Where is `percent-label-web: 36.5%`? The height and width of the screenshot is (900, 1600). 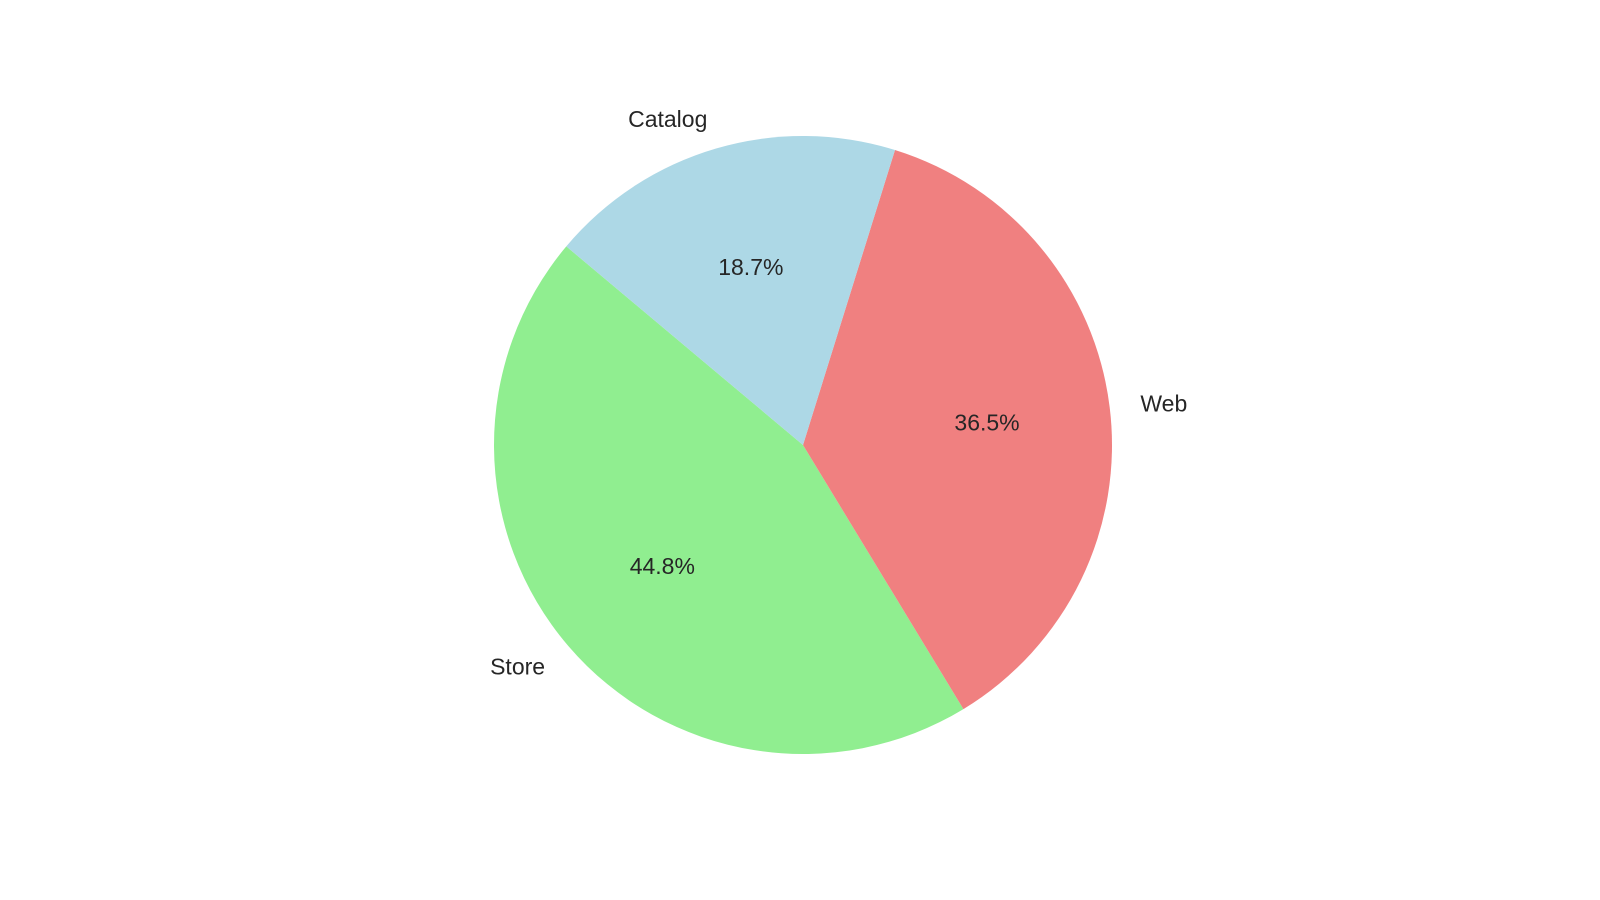
percent-label-web: 36.5% is located at coordinates (986, 422).